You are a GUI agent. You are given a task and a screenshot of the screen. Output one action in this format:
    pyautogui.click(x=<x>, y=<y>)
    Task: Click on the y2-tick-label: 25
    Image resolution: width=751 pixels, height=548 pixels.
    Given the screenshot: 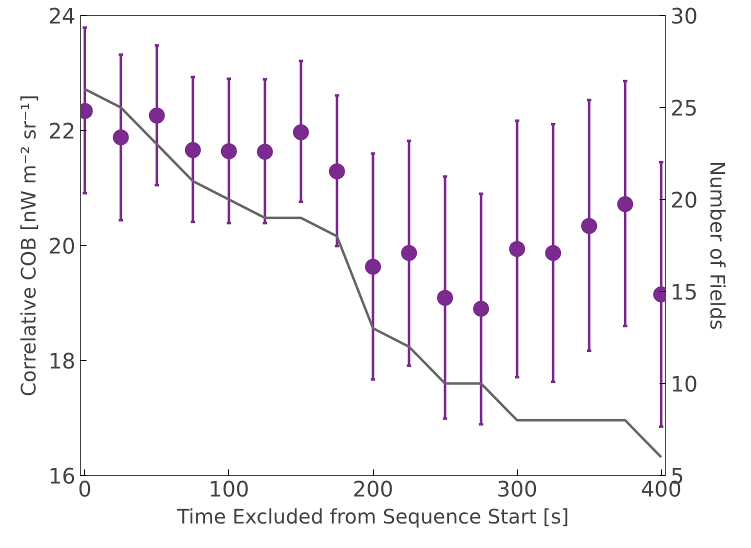 What is the action you would take?
    pyautogui.click(x=684, y=109)
    